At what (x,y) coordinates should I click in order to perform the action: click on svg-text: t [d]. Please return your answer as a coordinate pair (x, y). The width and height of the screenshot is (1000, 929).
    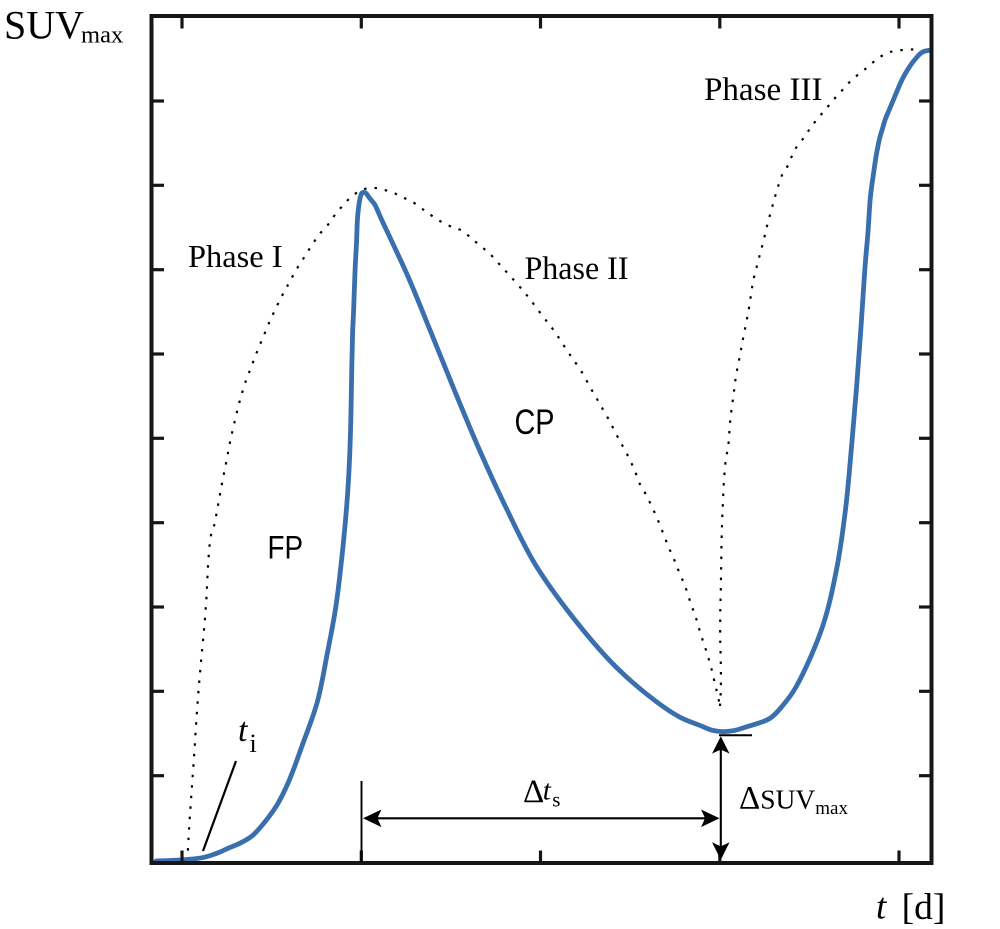
    Looking at the image, I should click on (910, 908).